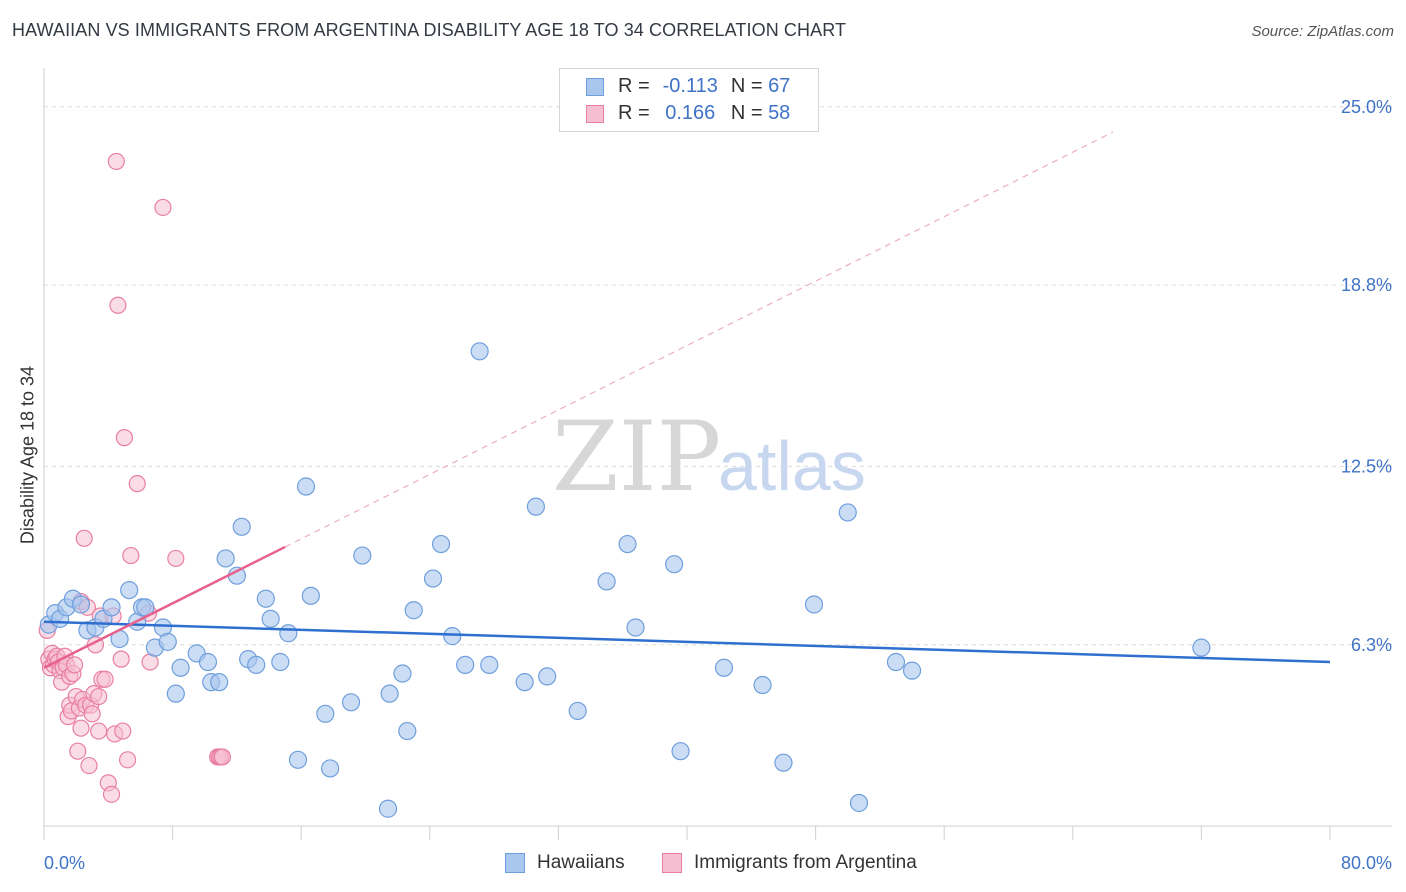 Image resolution: width=1406 pixels, height=892 pixels. Describe the element at coordinates (687, 642) in the screenshot. I see `hawaiians-trend-line` at that location.